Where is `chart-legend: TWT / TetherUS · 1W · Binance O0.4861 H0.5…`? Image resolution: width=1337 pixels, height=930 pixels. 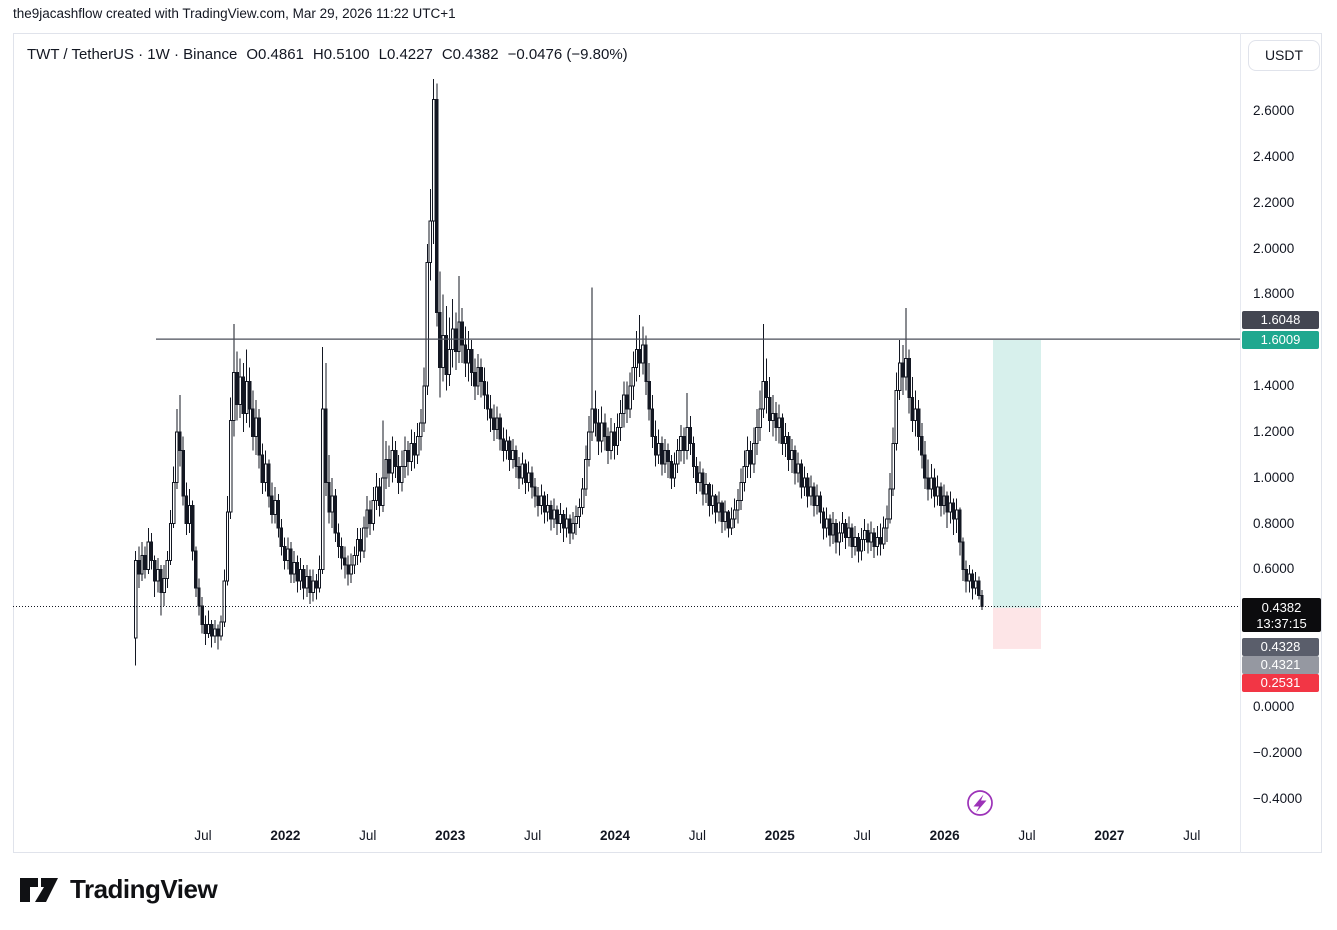
chart-legend: TWT / TetherUS · 1W · Binance O0.4861 H0.5… is located at coordinates (332, 54).